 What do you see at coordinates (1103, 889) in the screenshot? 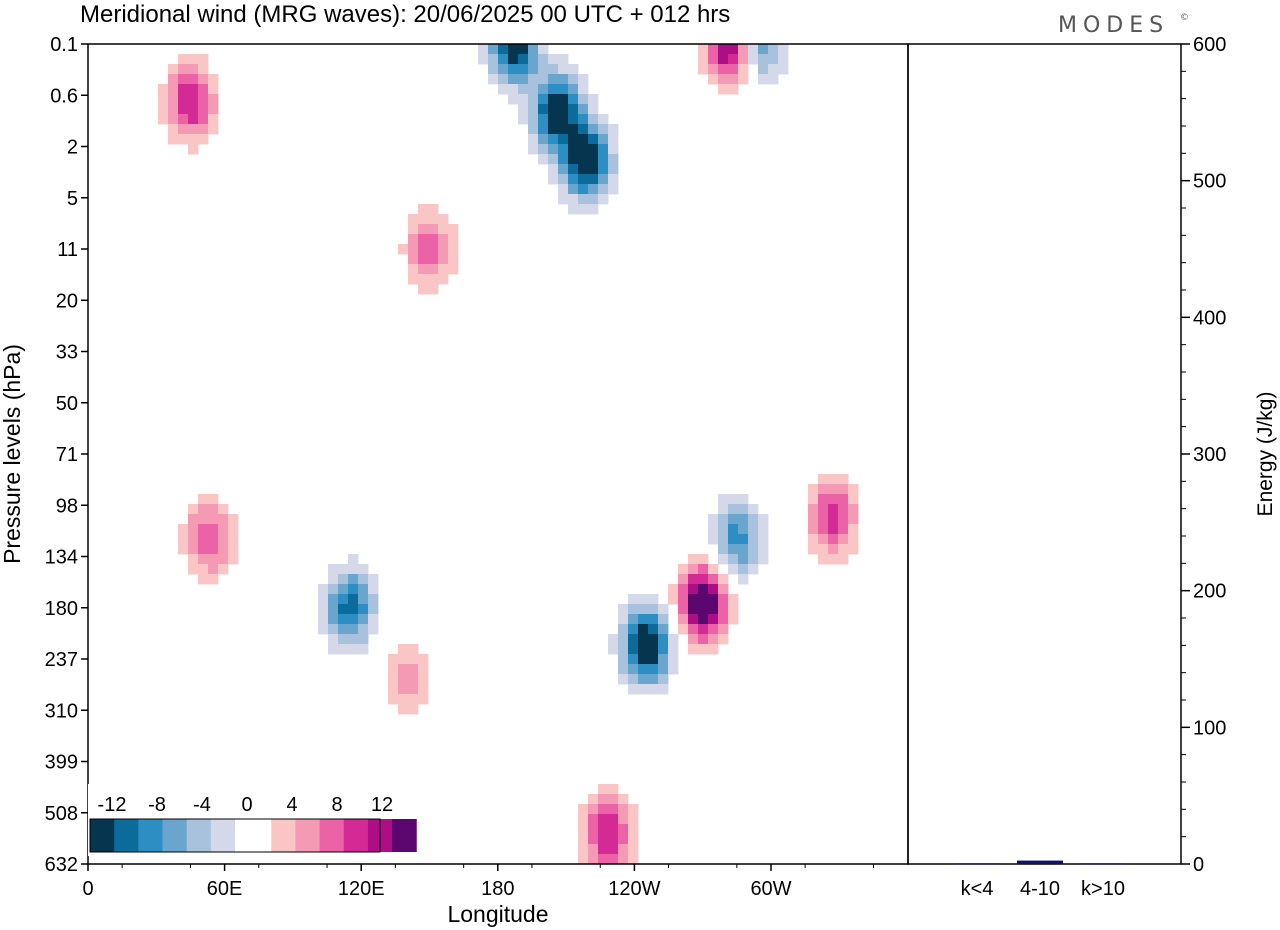
I see `energy-category-label: k>10` at bounding box center [1103, 889].